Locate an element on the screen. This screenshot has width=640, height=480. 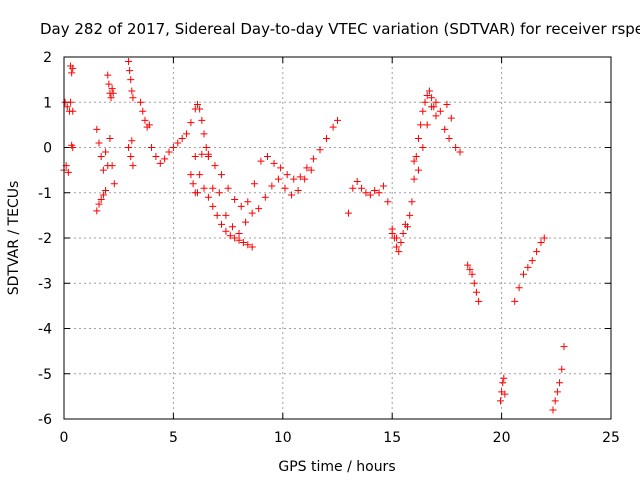
y-tick-label: 0 is located at coordinates (47, 149).